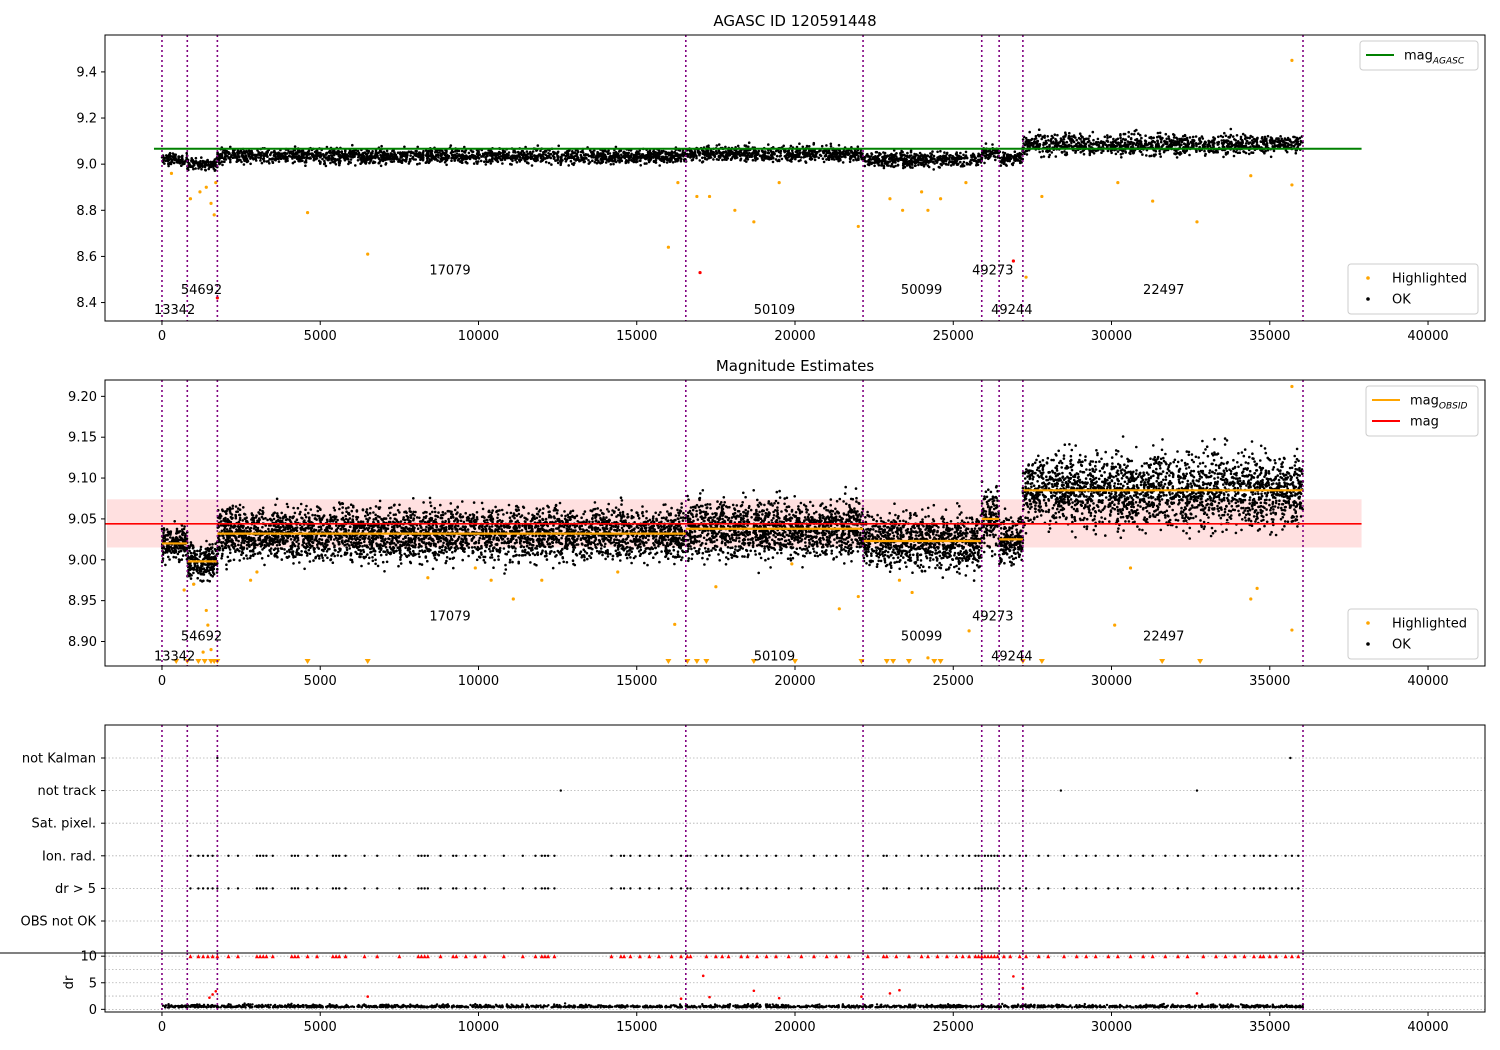 This screenshot has height=1050, width=1500. Describe the element at coordinates (86, 72) in the screenshot. I see `y-tick-label: 9.4` at that location.